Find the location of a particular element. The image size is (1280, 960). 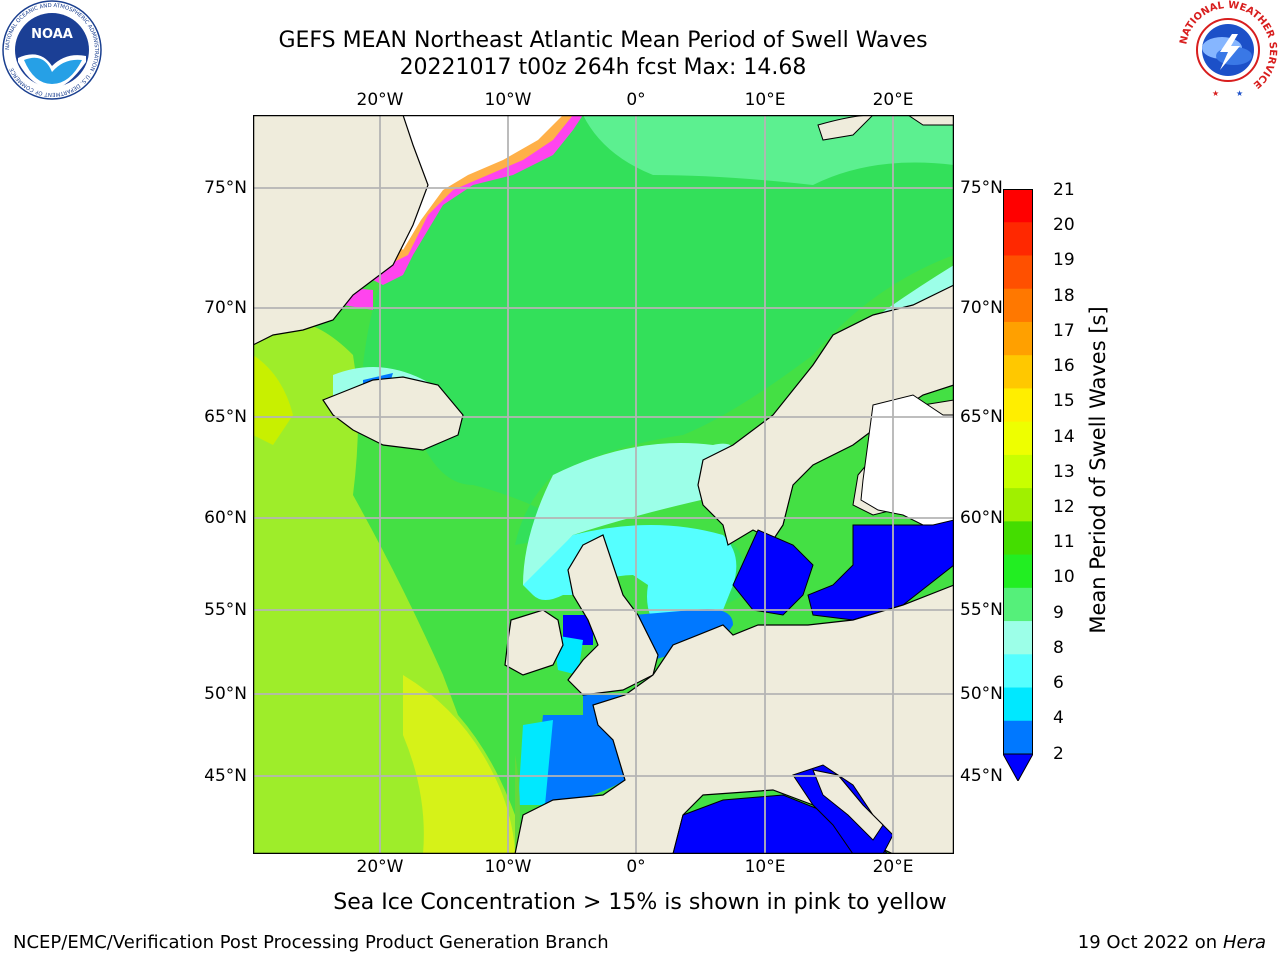

colorbar-label: 15 is located at coordinates (1064, 401).